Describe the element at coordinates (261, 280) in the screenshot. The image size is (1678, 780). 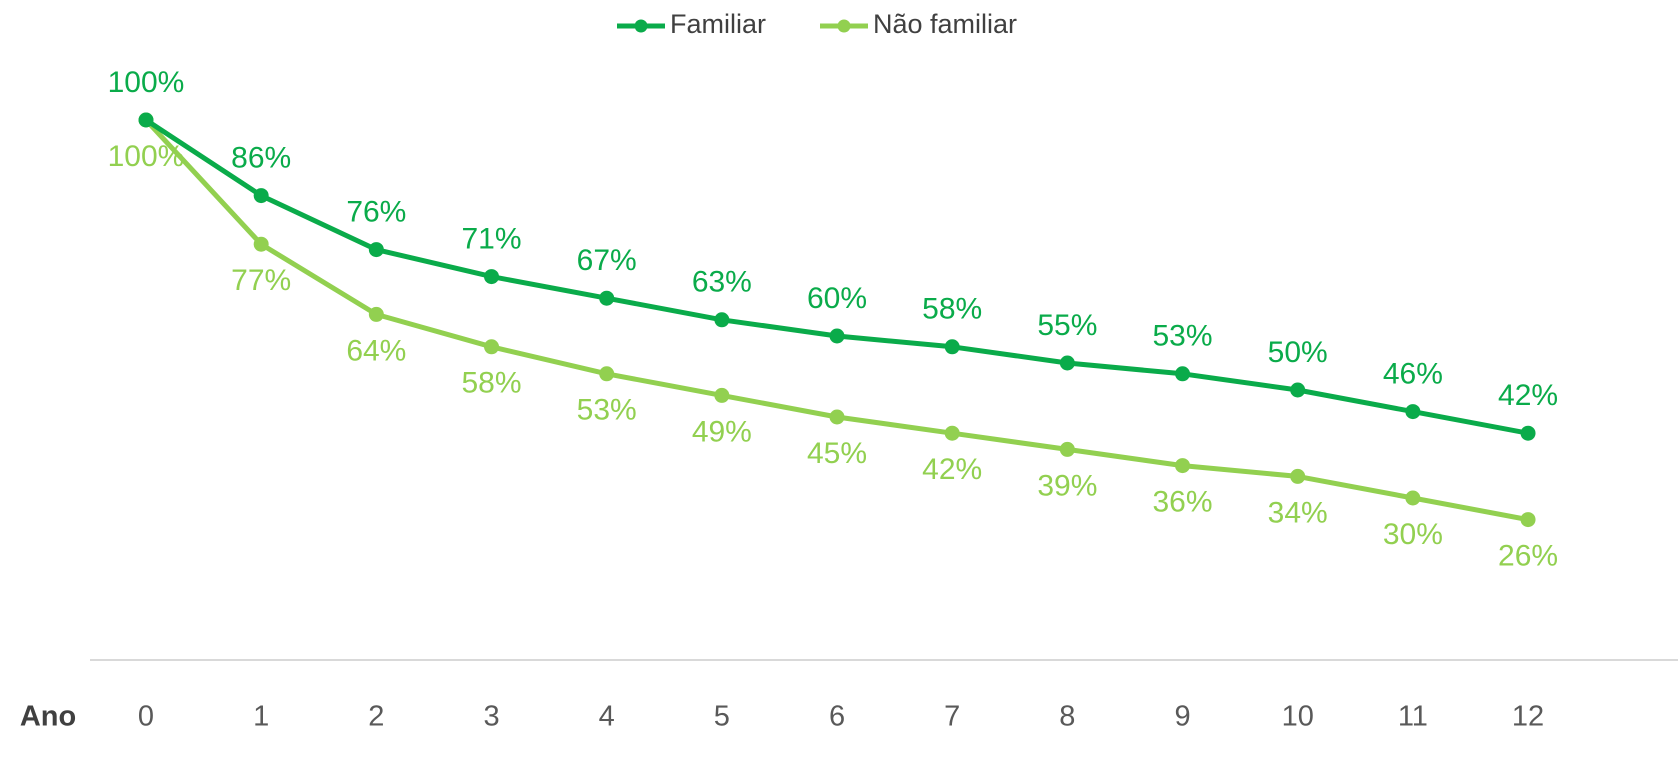
I see `data-label: 77%` at that location.